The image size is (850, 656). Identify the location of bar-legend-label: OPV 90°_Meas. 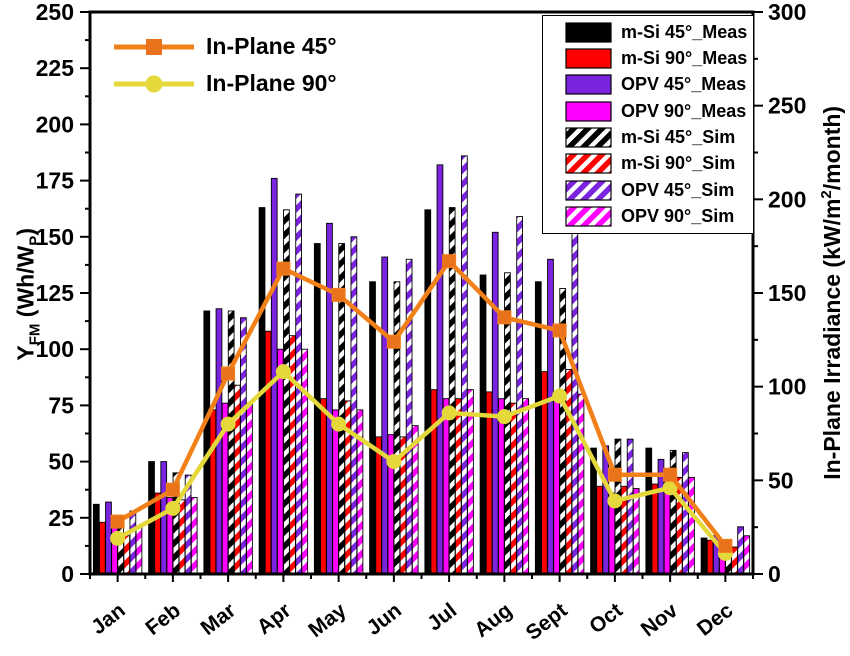
(684, 110).